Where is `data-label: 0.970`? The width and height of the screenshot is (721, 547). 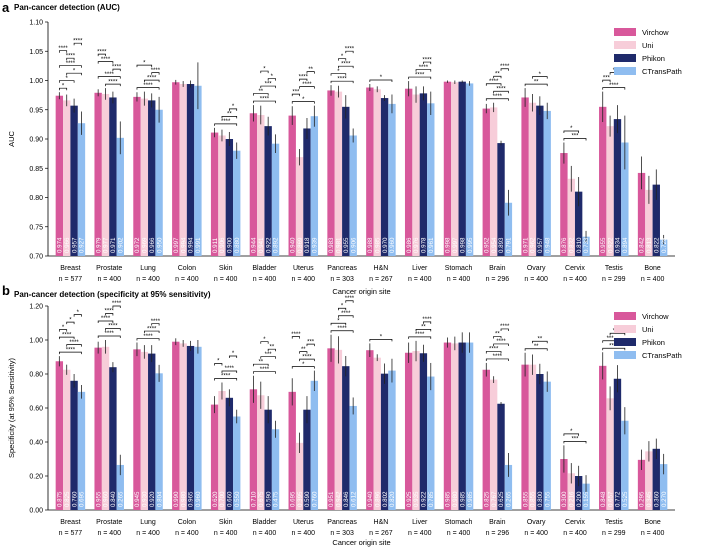
data-label: 0.970 is located at coordinates (385, 245).